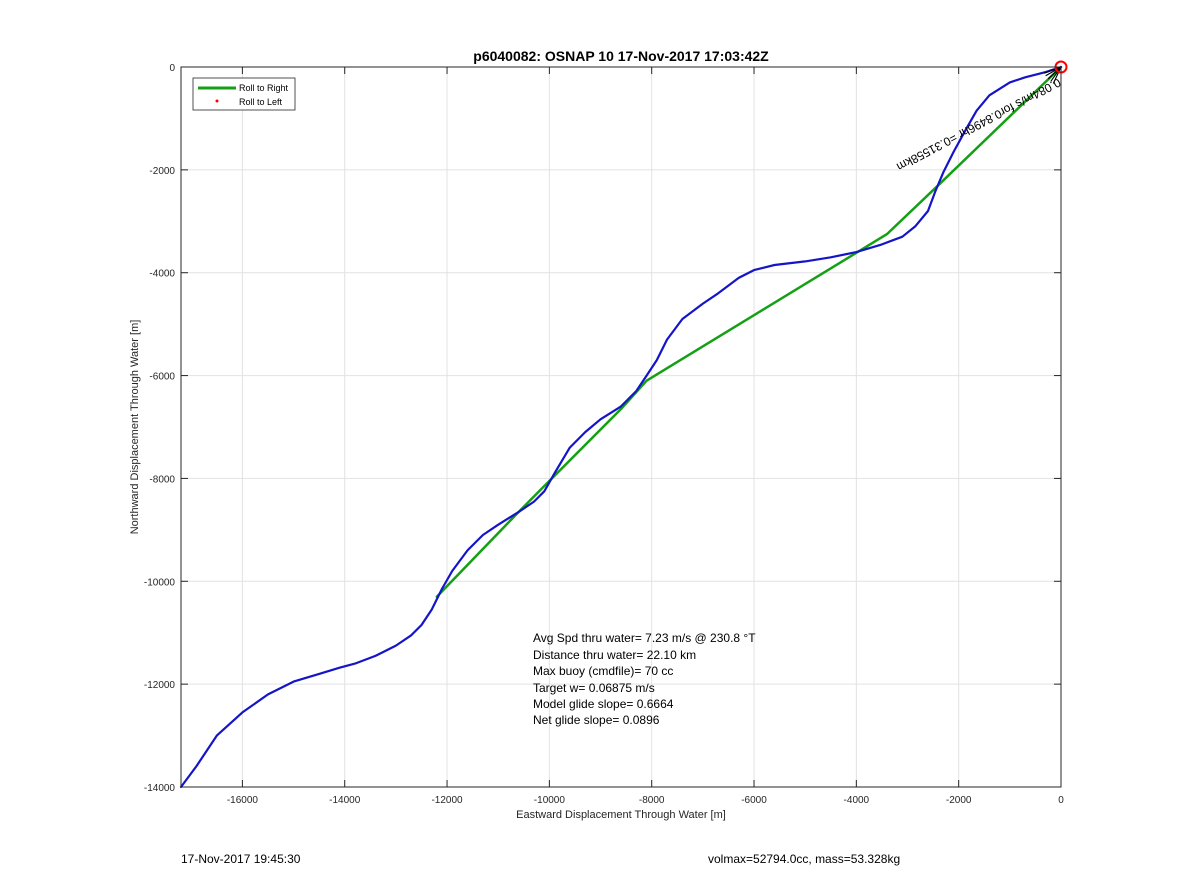 Image resolution: width=1200 pixels, height=885 pixels. What do you see at coordinates (162, 479) in the screenshot?
I see `y-tick-label: -8000` at bounding box center [162, 479].